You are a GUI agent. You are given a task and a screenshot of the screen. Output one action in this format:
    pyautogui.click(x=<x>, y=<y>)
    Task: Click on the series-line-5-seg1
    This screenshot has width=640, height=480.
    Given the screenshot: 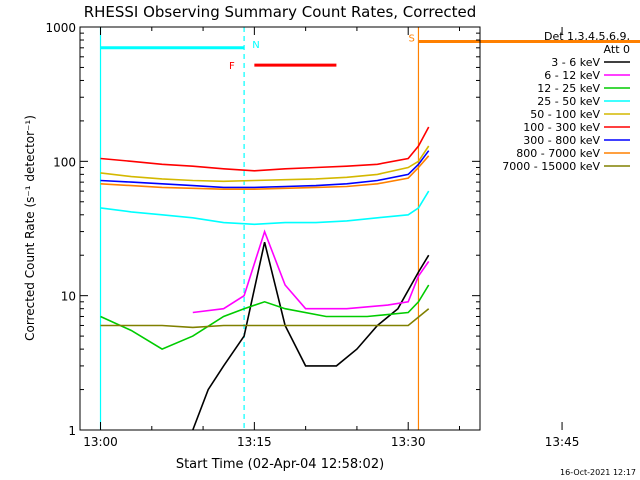 What is the action you would take?
    pyautogui.click(x=265, y=149)
    